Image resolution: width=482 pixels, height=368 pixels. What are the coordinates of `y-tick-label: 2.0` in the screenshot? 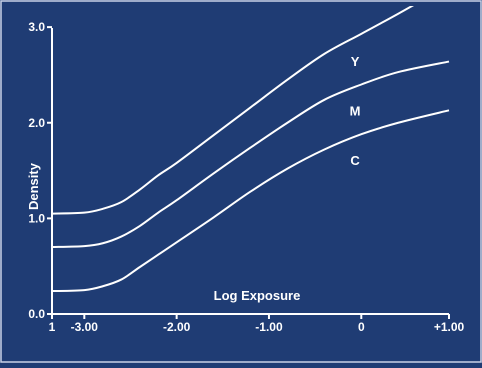 It's located at (36, 123).